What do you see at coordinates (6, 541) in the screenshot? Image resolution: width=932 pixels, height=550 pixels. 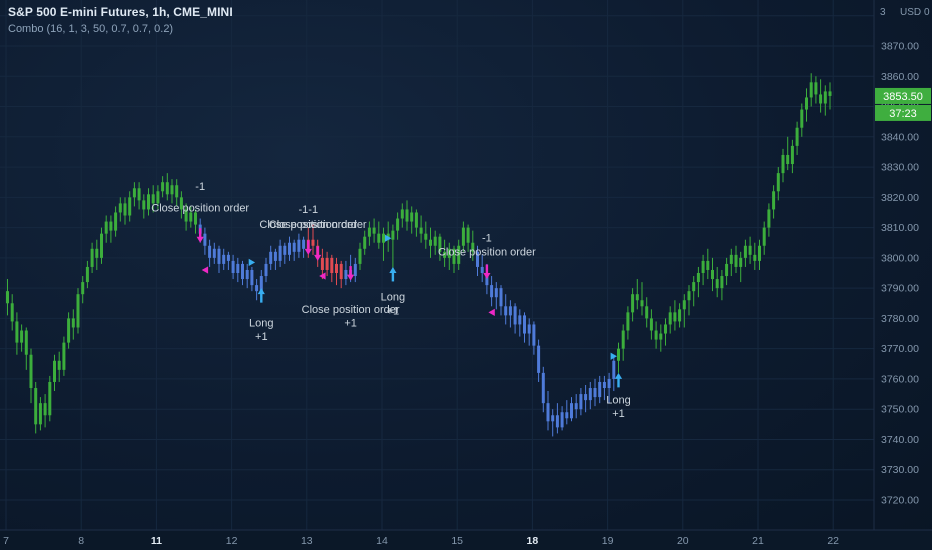 I see `time-tick-label: 7` at bounding box center [6, 541].